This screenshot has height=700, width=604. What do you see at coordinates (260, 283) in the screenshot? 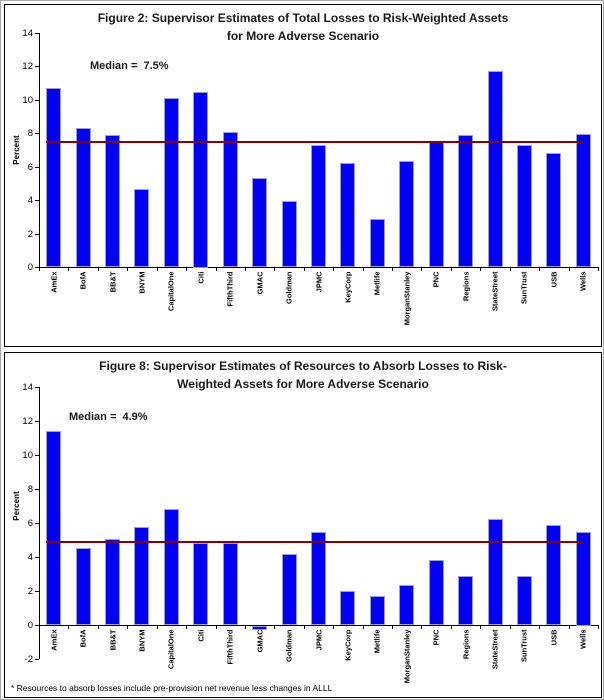
I see `x-label-GMAC: GMAC` at bounding box center [260, 283].